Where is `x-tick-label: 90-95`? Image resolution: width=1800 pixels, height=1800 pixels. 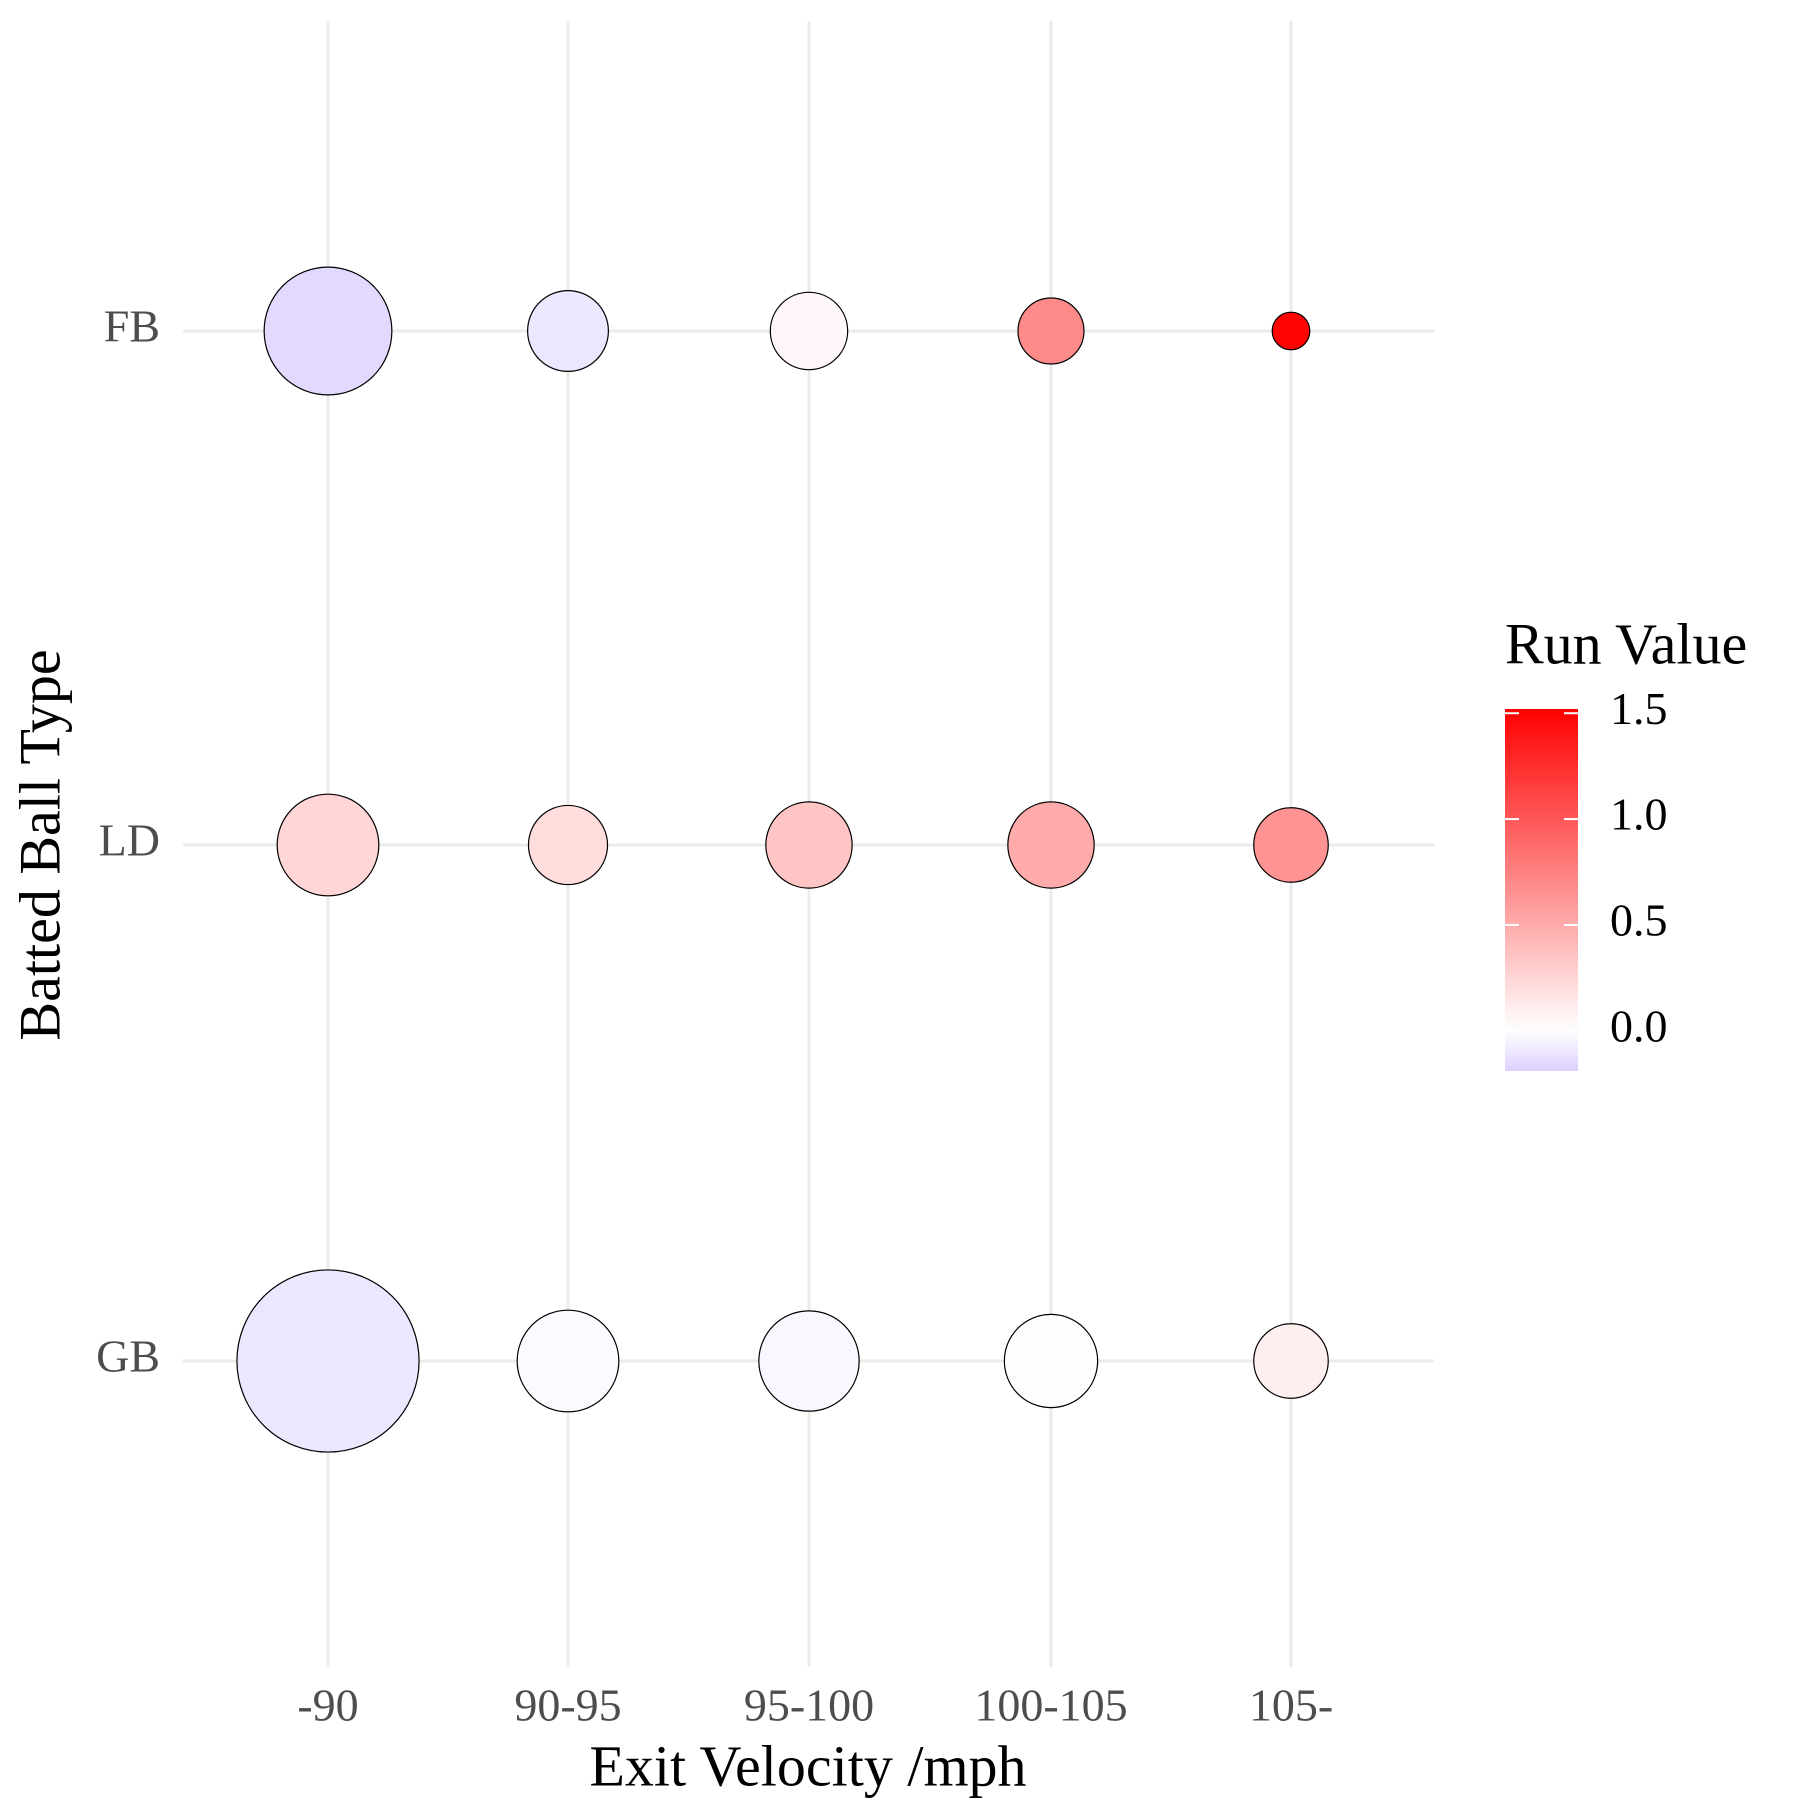
x-tick-label: 90-95 is located at coordinates (567, 1705).